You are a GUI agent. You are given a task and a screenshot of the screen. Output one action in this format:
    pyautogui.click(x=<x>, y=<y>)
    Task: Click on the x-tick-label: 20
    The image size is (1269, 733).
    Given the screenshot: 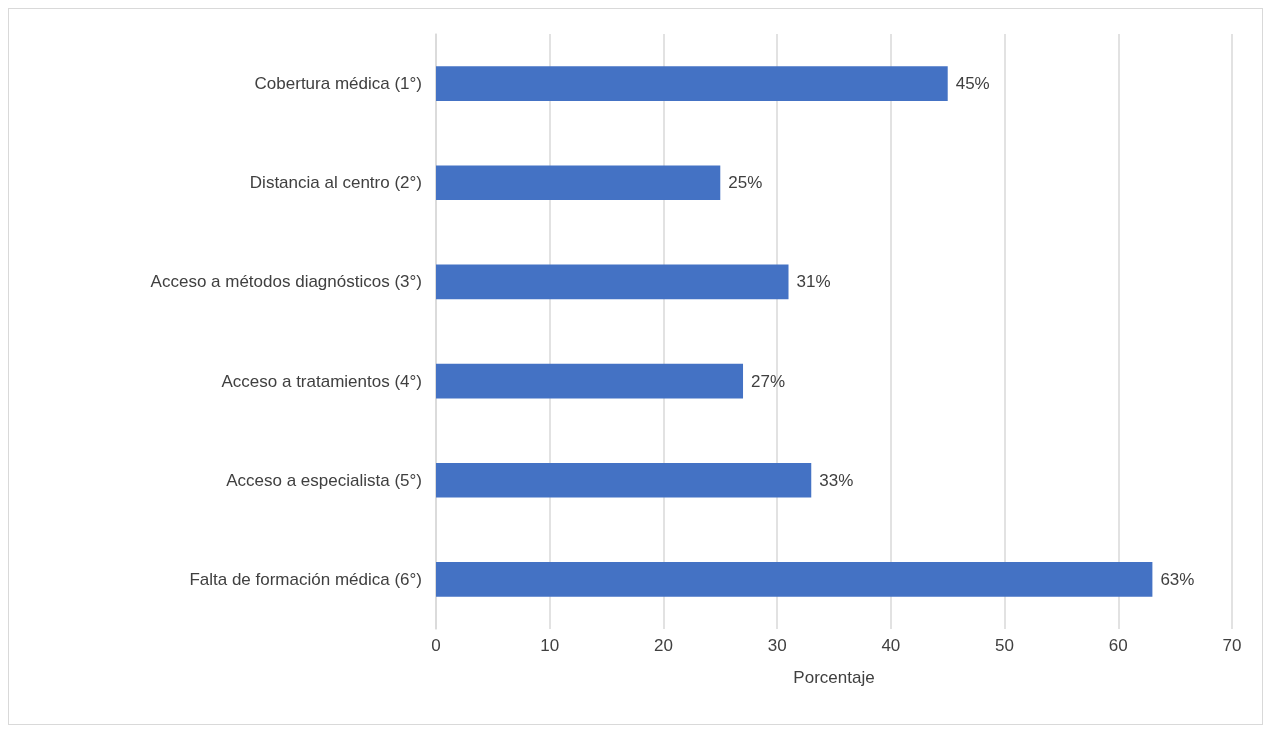 What is the action you would take?
    pyautogui.click(x=663, y=645)
    